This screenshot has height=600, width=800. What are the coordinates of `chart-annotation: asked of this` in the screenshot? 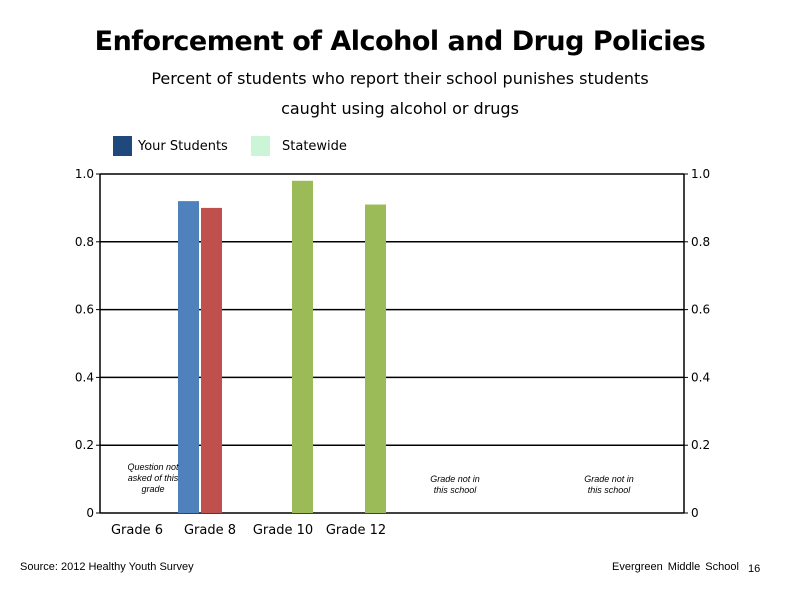 It's located at (153, 478).